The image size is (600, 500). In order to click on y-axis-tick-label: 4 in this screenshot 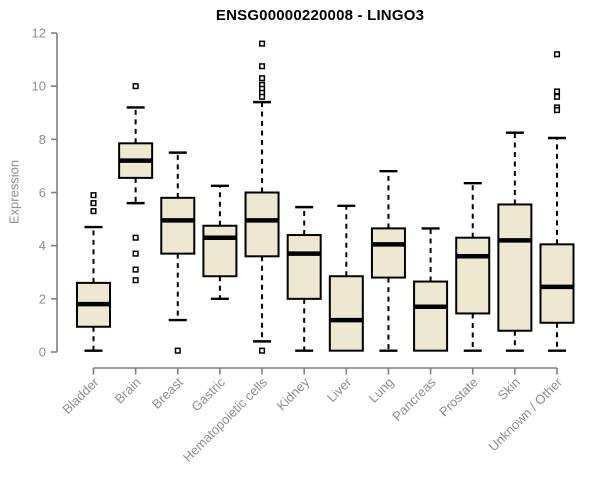, I will do `click(42, 245)`.